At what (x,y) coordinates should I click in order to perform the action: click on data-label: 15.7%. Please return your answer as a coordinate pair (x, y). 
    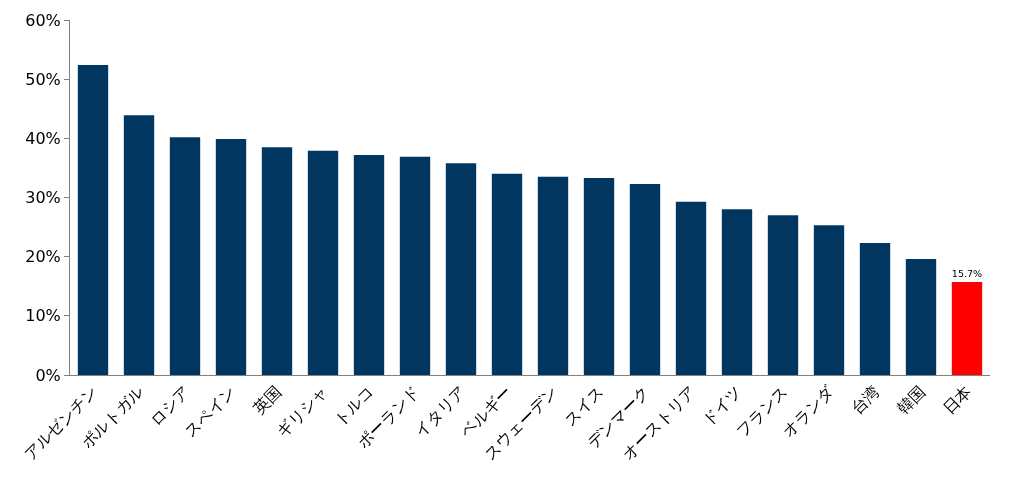
    Looking at the image, I should click on (967, 273).